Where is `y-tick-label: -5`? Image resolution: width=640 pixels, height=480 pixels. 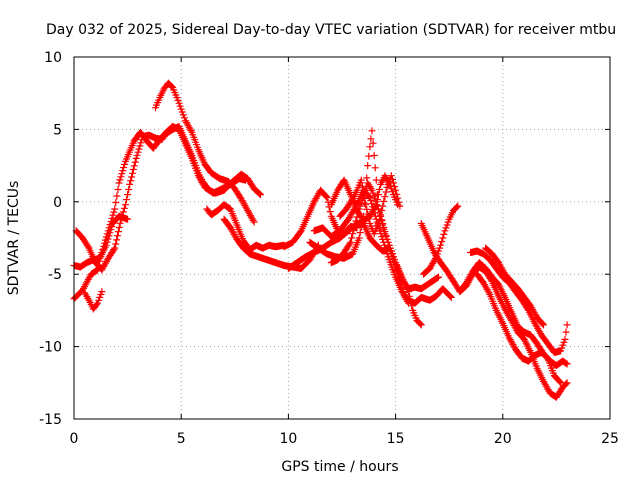
y-tick-label: -5 is located at coordinates (55, 275).